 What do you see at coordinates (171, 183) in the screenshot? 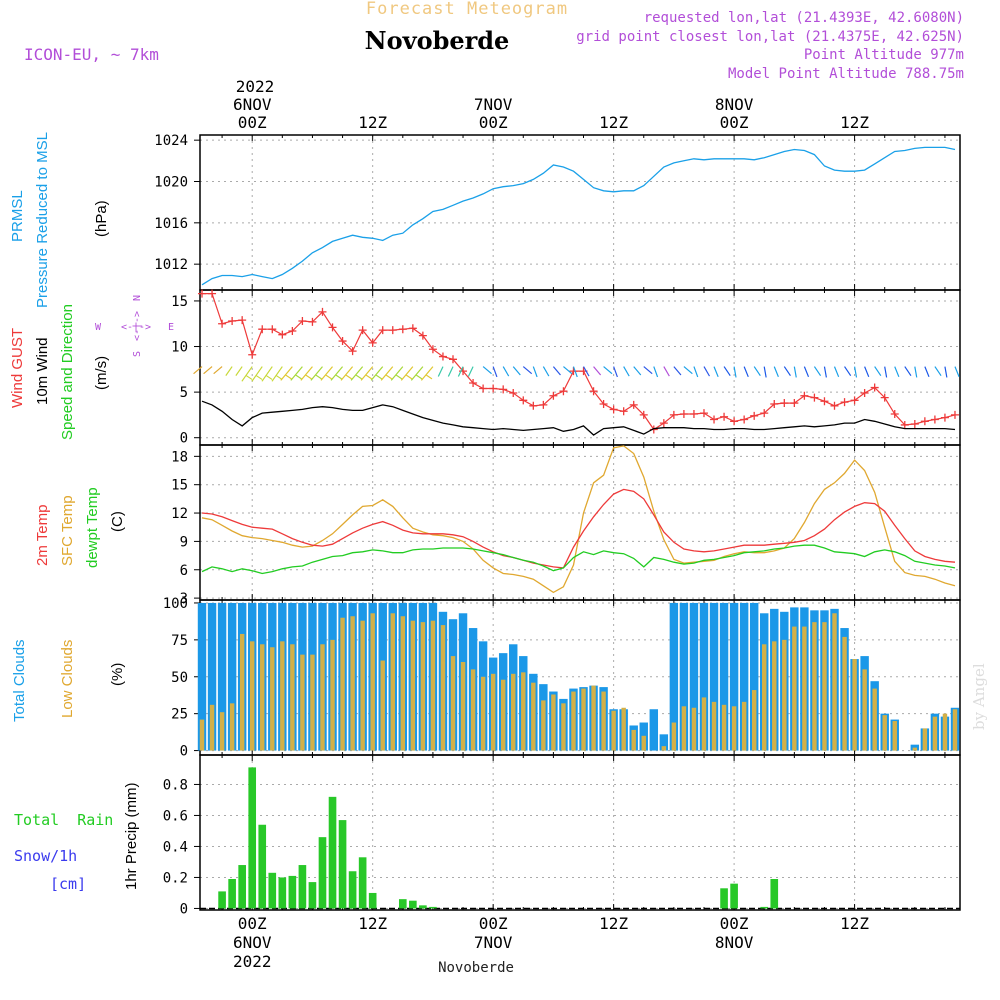
I see `y-tick-label: 1020` at bounding box center [171, 183].